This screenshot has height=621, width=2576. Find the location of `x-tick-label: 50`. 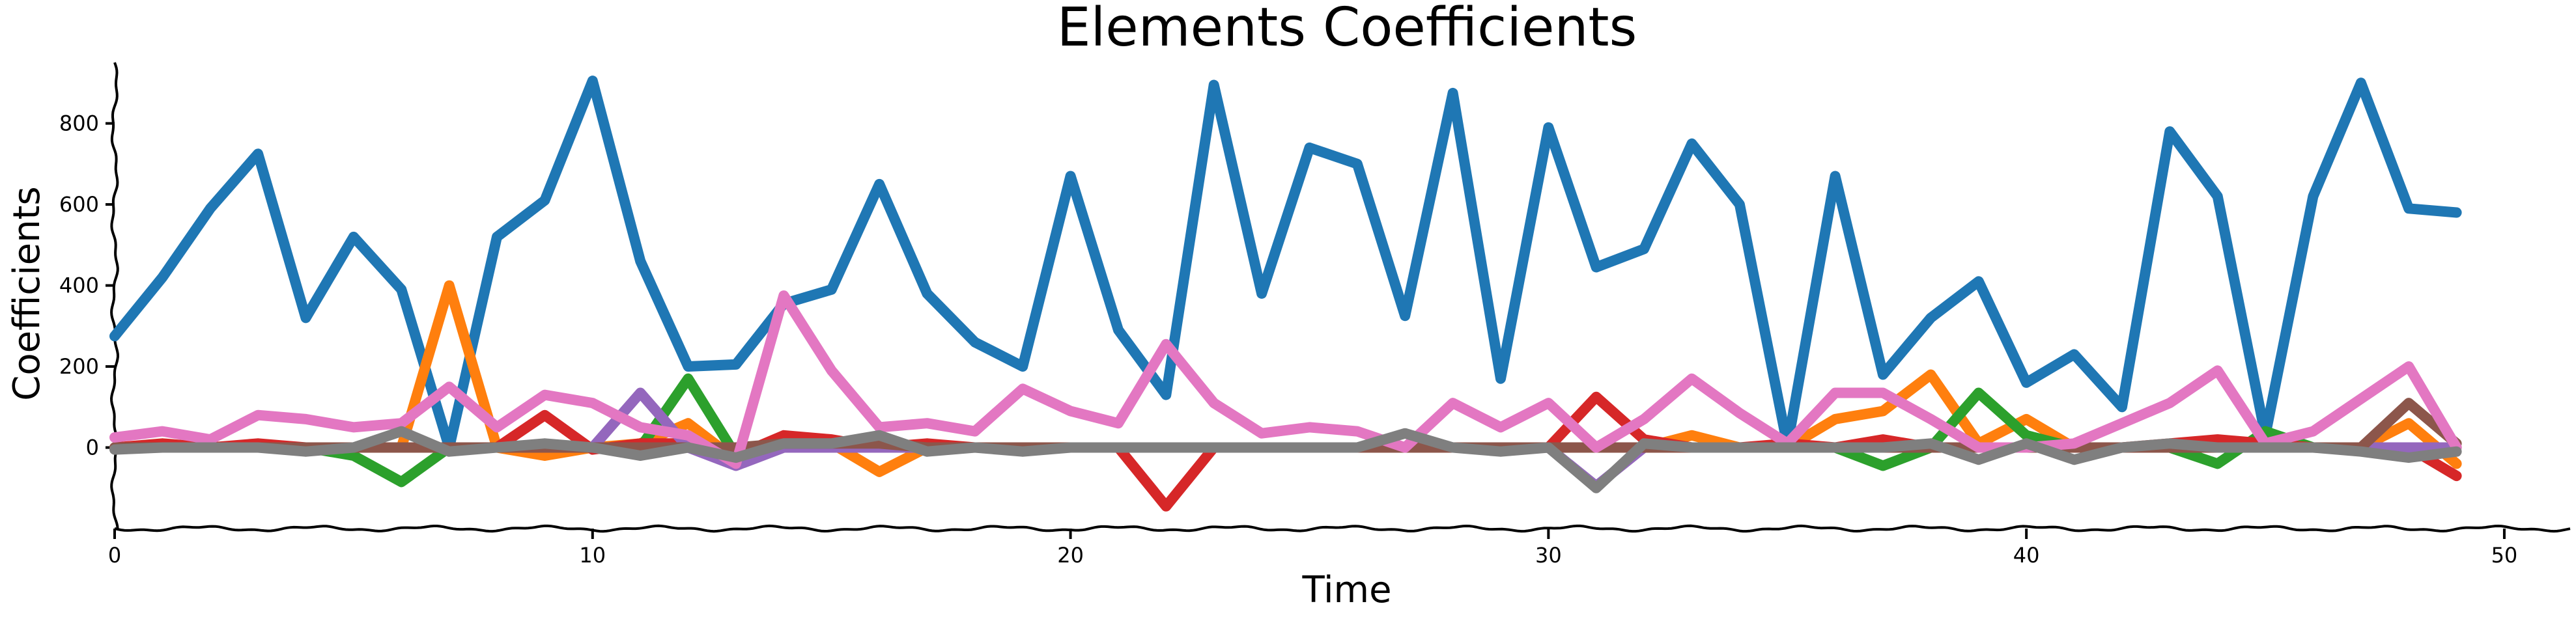

x-tick-label: 50 is located at coordinates (2504, 555).